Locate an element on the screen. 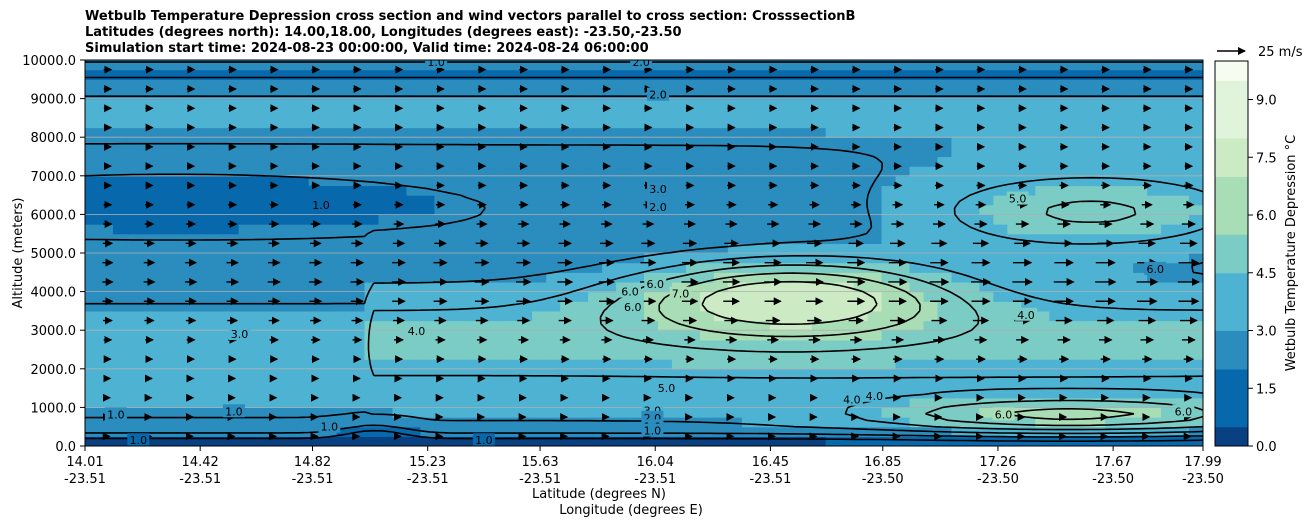  contour-label-bg is located at coordinates (1183, 411).